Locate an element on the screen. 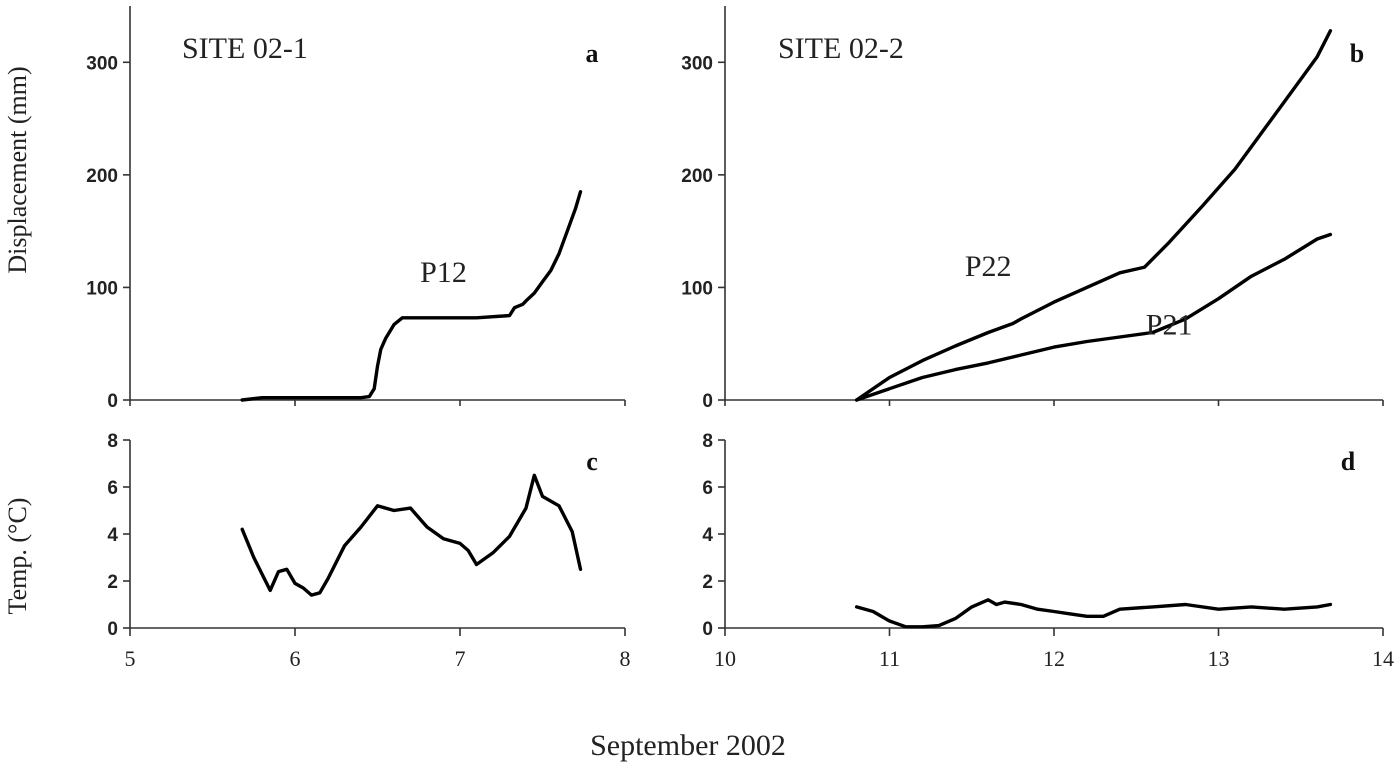 This screenshot has width=1400, height=770. y-axis-title-displacement: Displacement (mm) is located at coordinates (17, 169).